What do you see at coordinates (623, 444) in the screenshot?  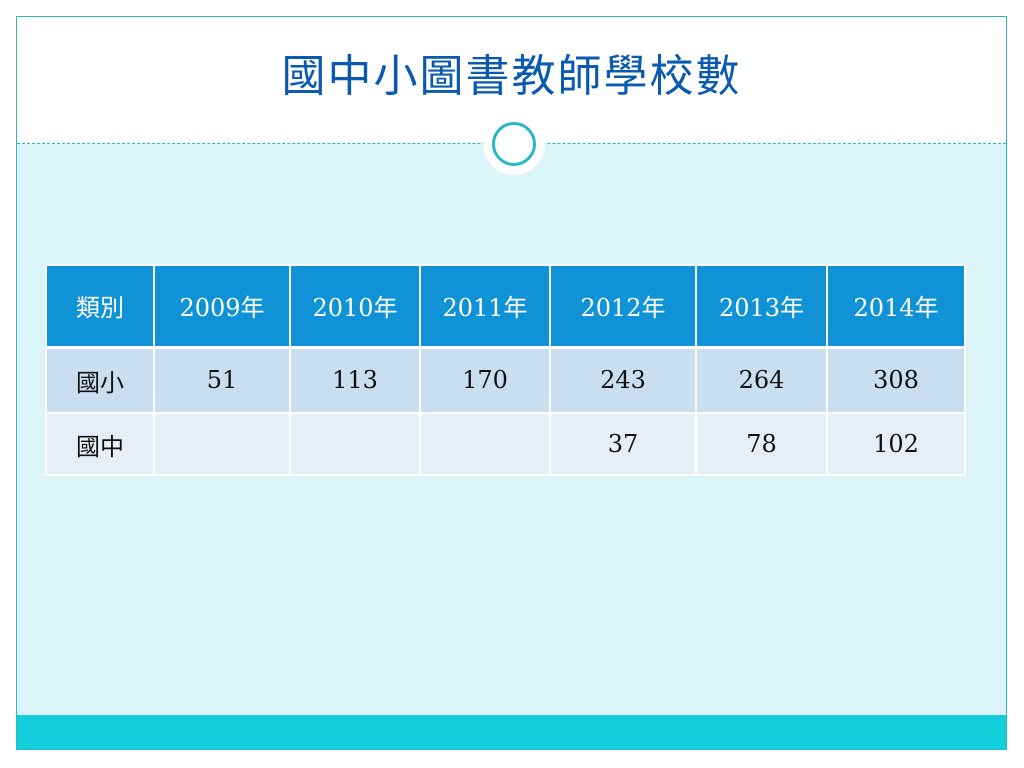 I see `table-cell: 37` at bounding box center [623, 444].